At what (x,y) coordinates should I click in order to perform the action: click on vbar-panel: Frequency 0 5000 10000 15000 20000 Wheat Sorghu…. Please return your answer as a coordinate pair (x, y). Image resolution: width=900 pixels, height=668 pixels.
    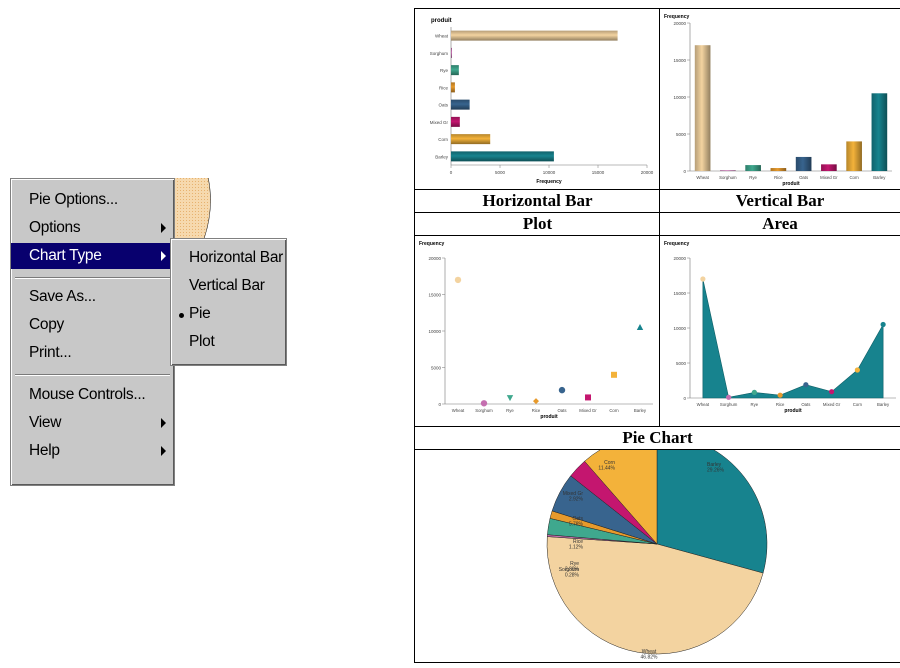
    Looking at the image, I should click on (779, 99).